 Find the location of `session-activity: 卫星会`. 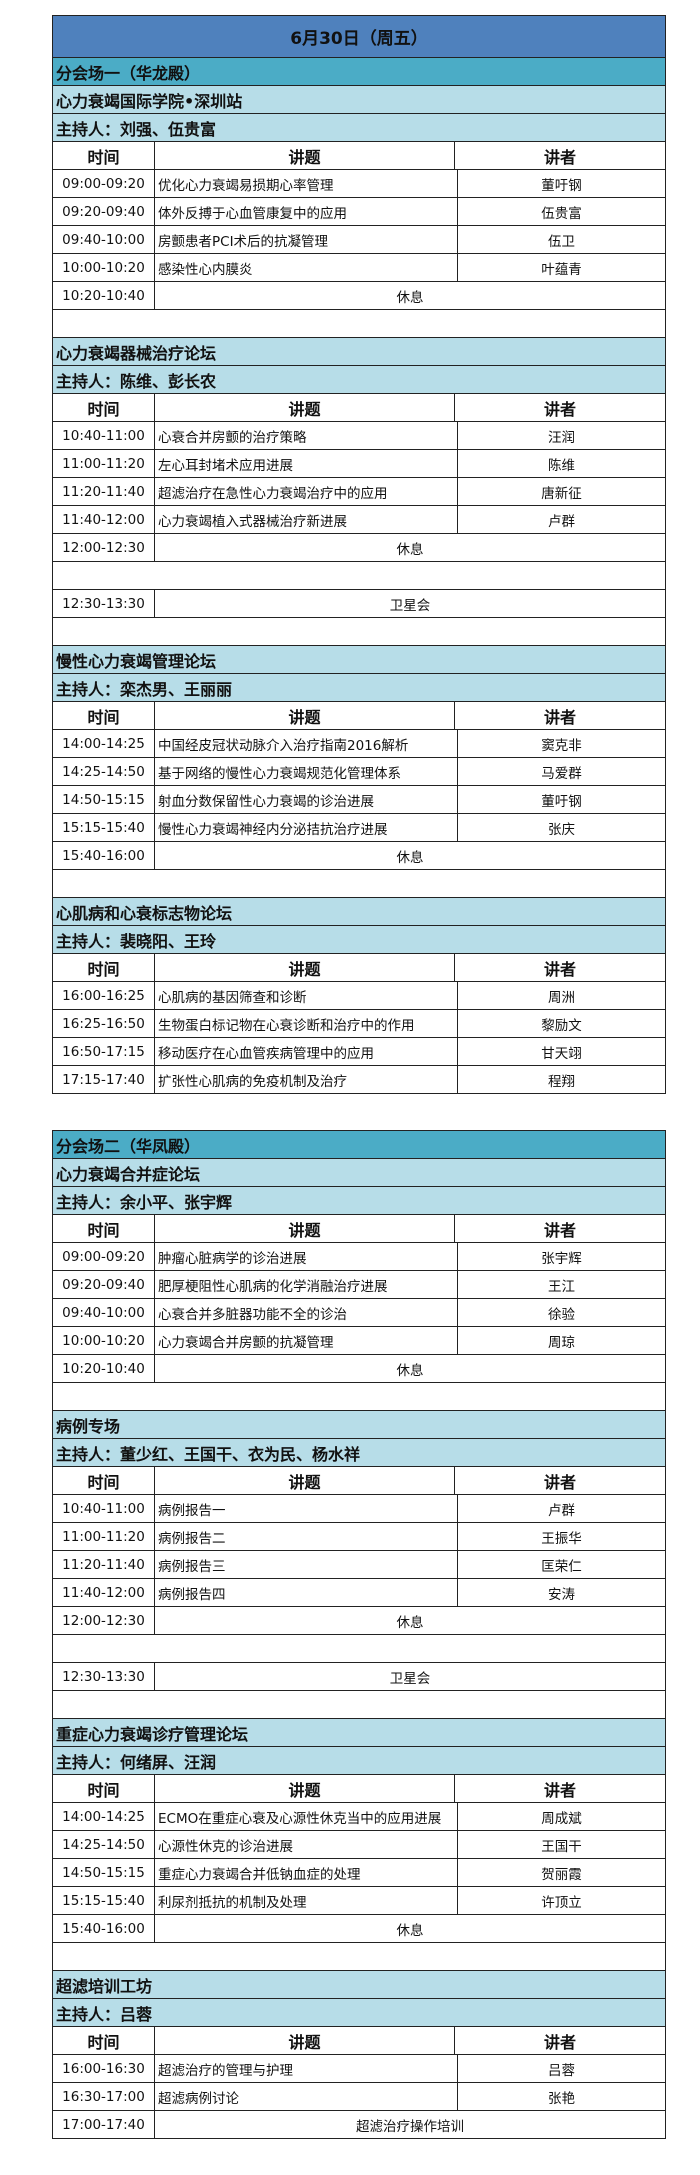

session-activity: 卫星会 is located at coordinates (410, 605).